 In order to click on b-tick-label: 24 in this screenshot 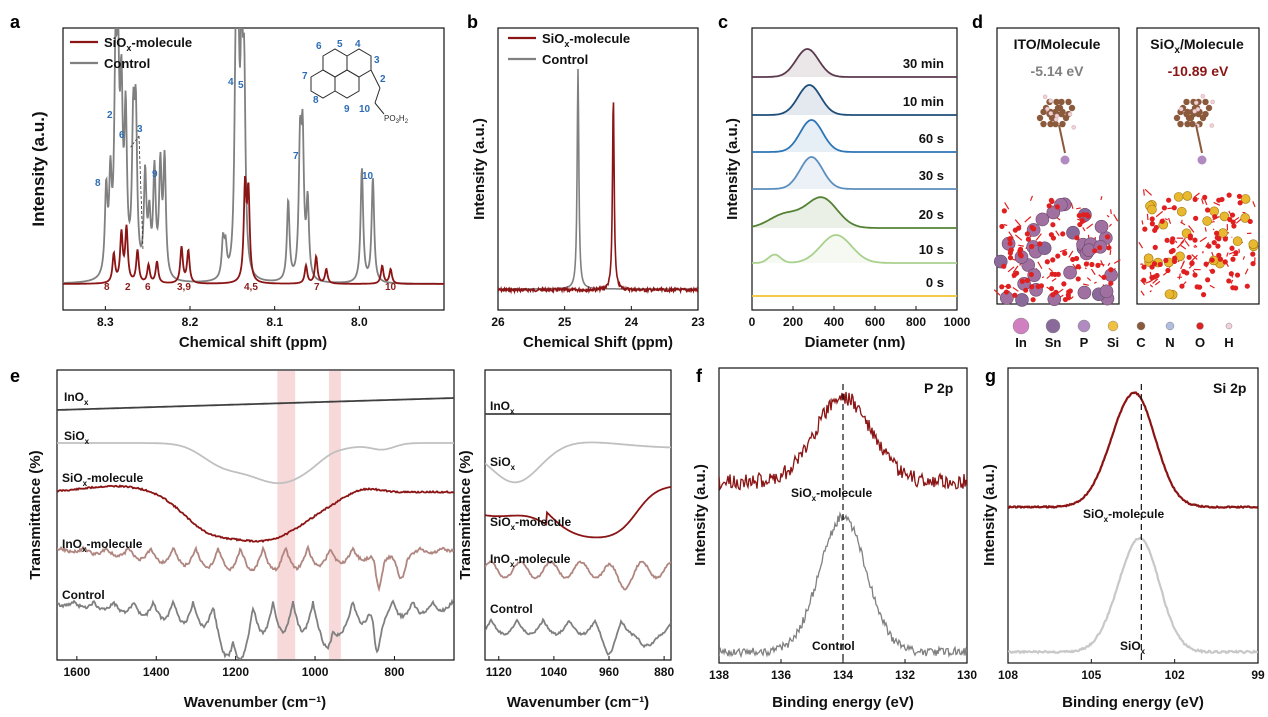, I will do `click(632, 322)`.